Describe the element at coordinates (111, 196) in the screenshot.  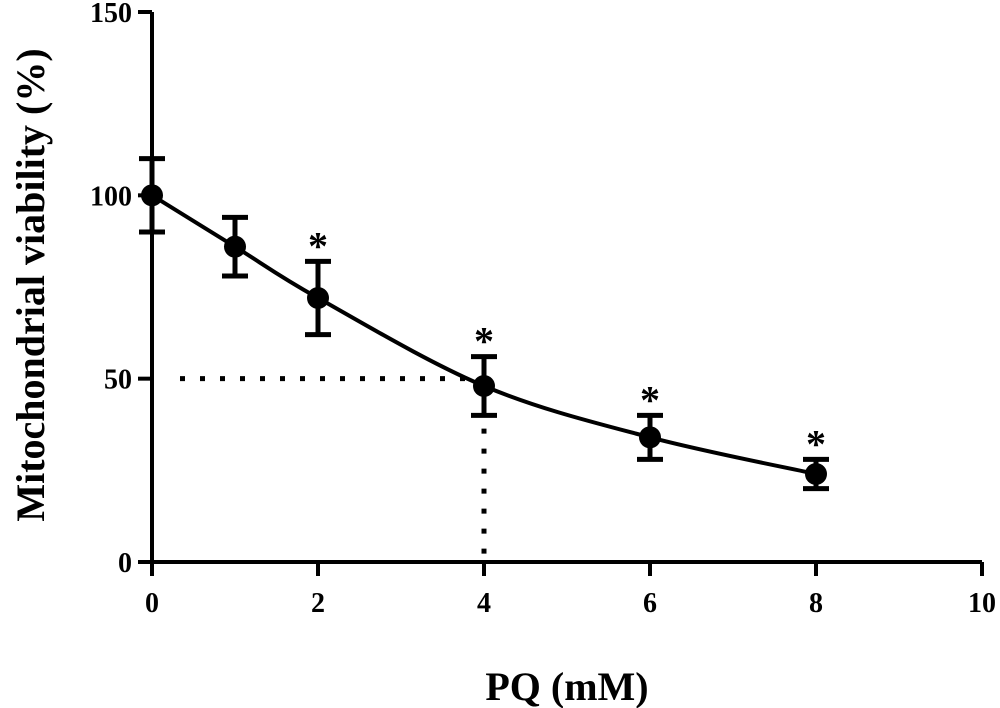
I see `y-tick-label: 100` at that location.